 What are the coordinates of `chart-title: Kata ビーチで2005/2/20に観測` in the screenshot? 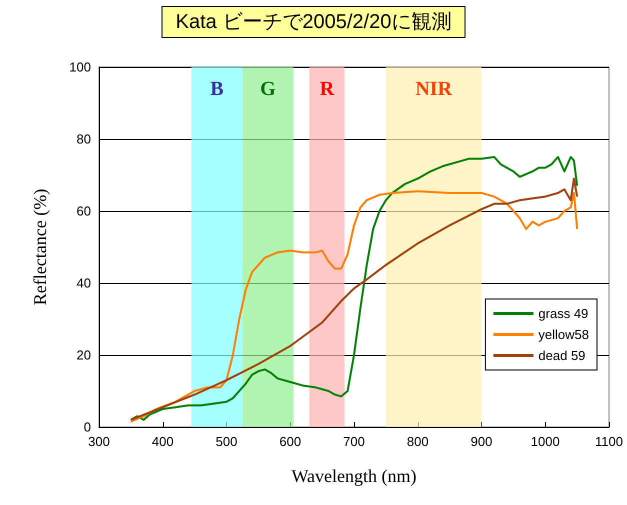 It's located at (314, 22).